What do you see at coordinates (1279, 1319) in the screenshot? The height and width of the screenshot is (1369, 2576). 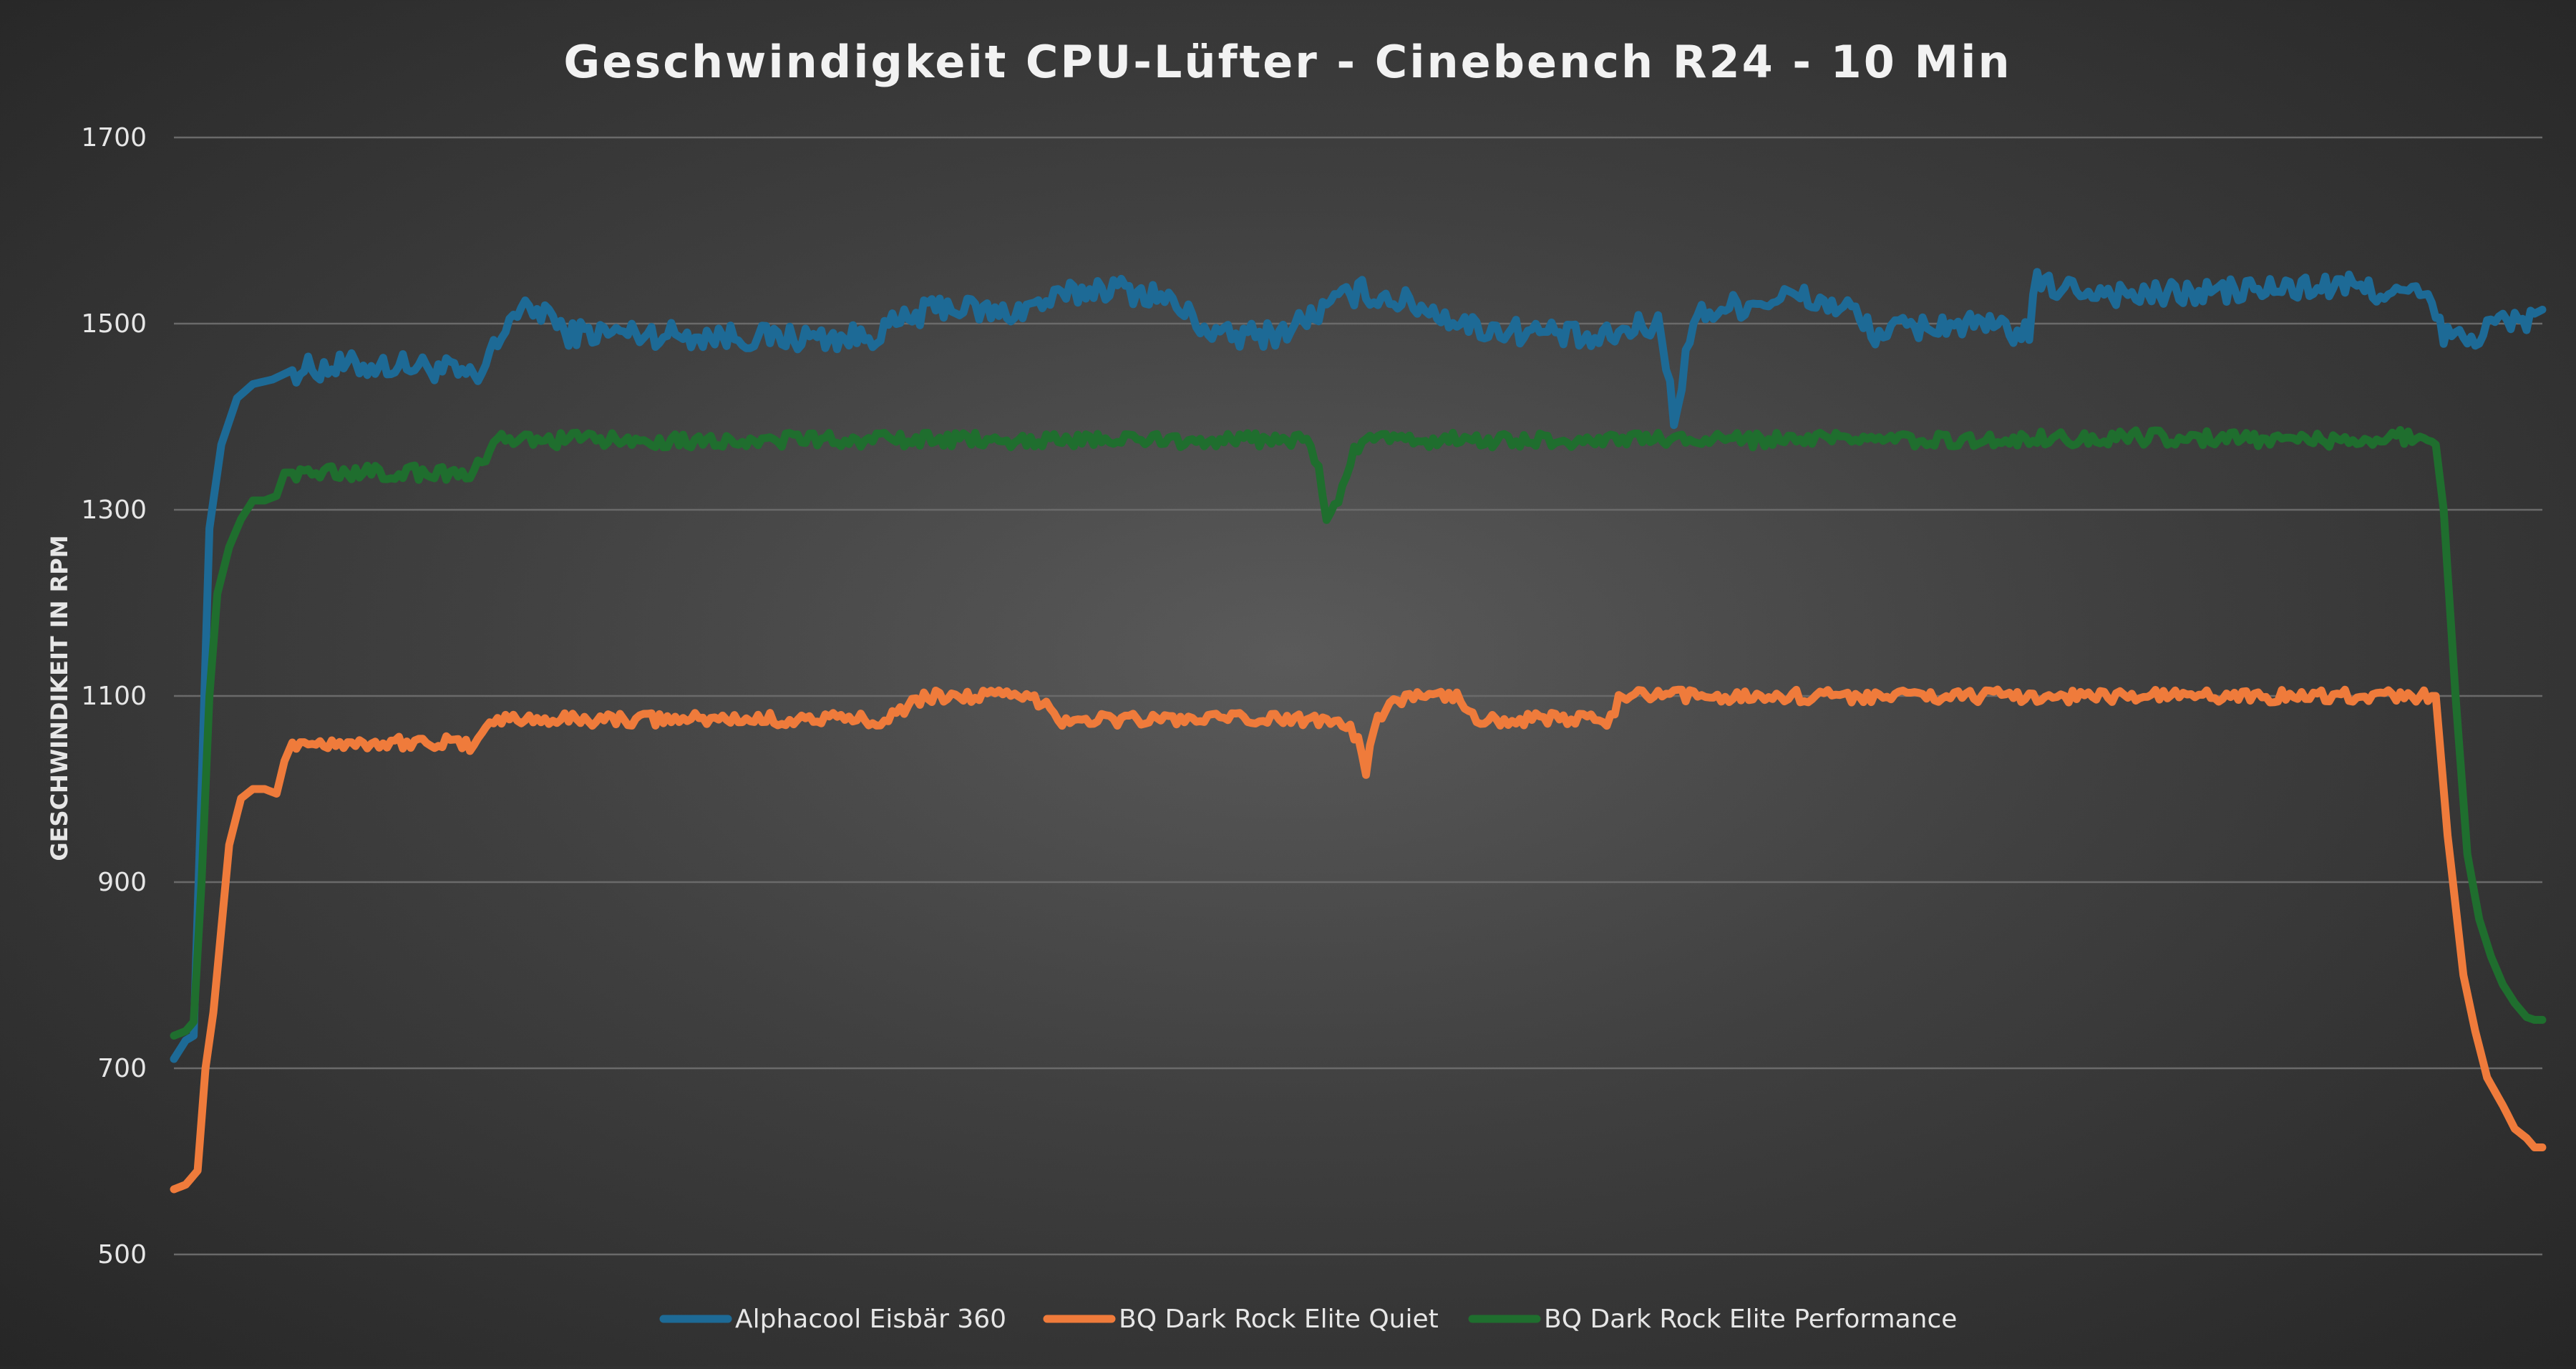 I see `legend-label-1: BQ Dark Rock Elite Quiet` at bounding box center [1279, 1319].